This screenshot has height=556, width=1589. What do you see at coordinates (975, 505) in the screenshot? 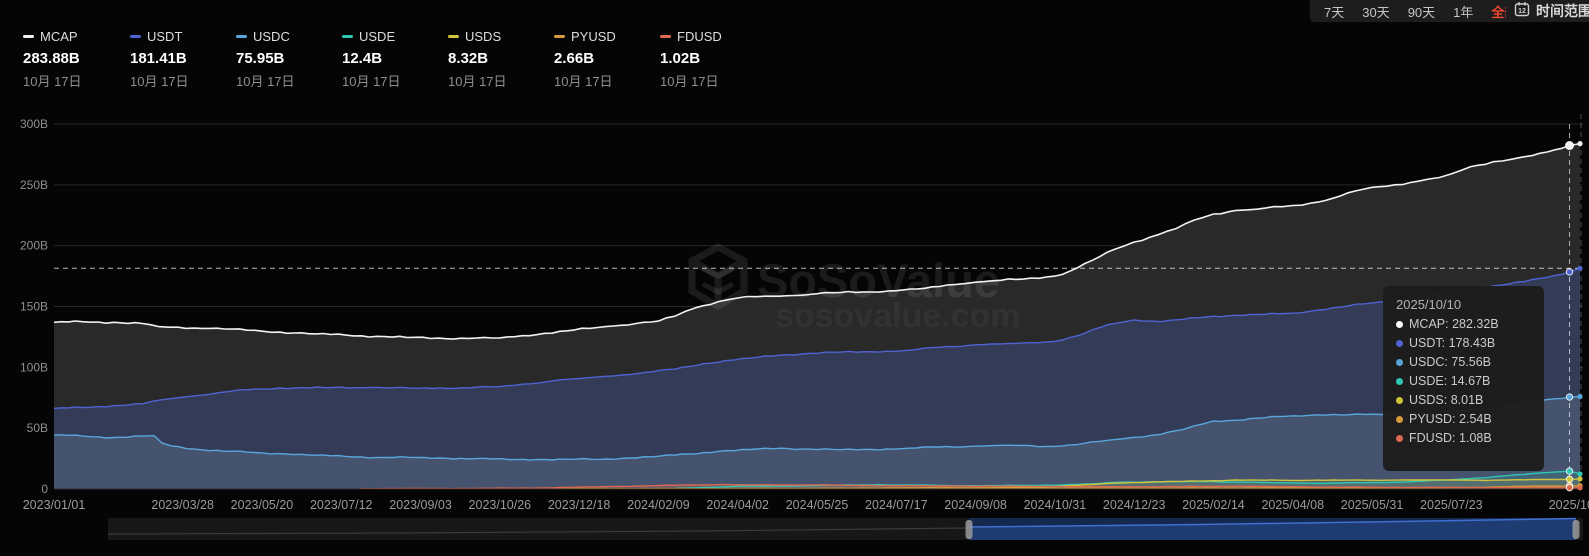
I see `x-axis-label: 2024/09/08` at bounding box center [975, 505].